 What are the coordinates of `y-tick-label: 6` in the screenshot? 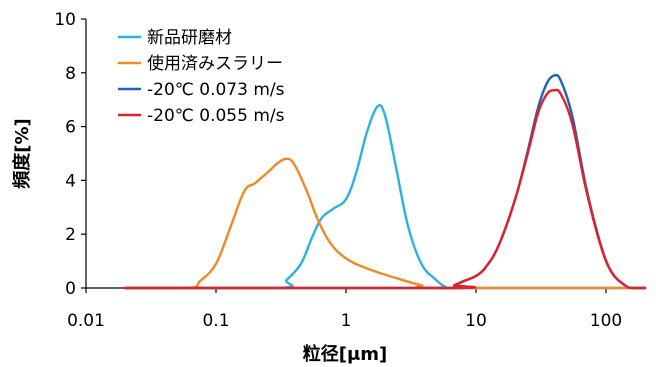 It's located at (70, 128).